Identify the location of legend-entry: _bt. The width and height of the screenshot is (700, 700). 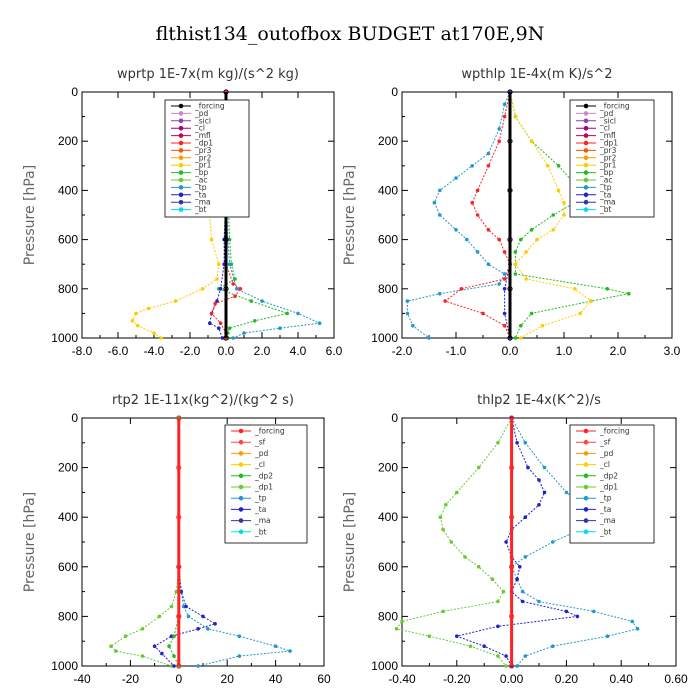
(605, 531).